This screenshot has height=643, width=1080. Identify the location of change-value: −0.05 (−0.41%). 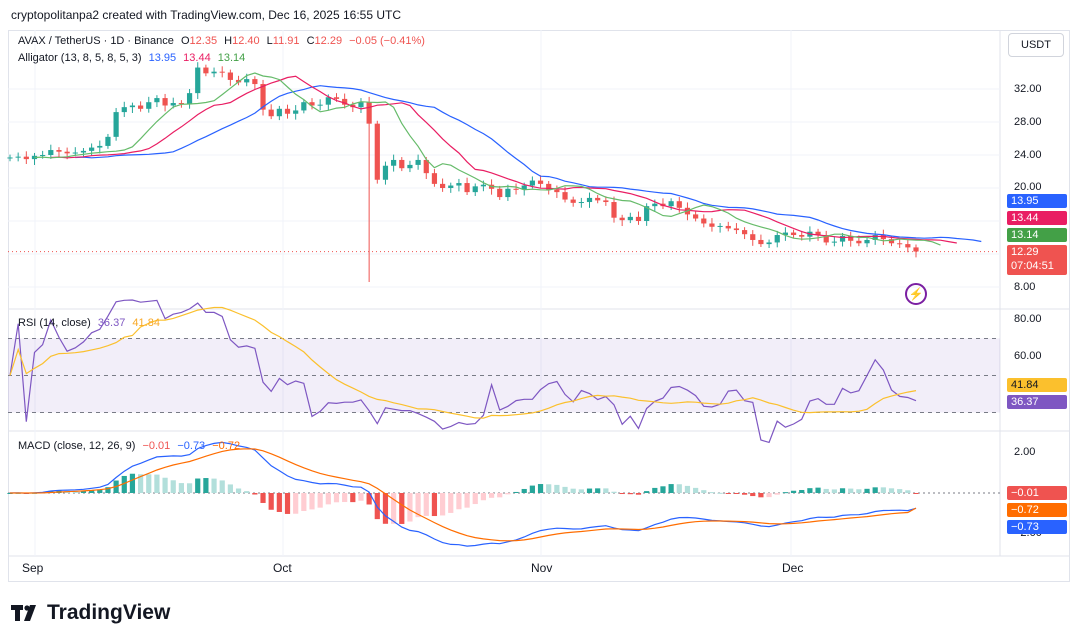
(387, 41).